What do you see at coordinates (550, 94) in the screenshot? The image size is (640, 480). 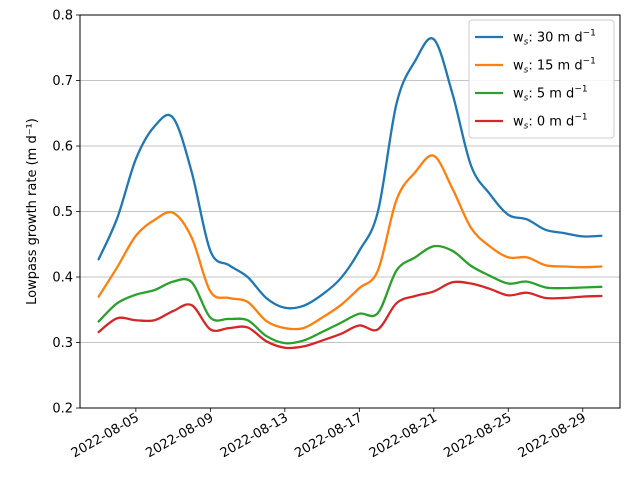 I see `legend-entry-label: ws: 5 m d−1` at bounding box center [550, 94].